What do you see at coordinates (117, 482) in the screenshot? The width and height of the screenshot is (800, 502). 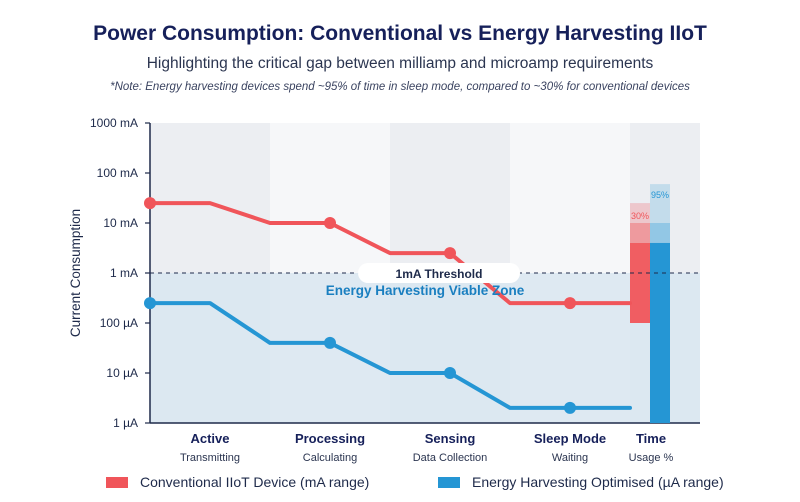 I see `legend-swatch-conventional` at bounding box center [117, 482].